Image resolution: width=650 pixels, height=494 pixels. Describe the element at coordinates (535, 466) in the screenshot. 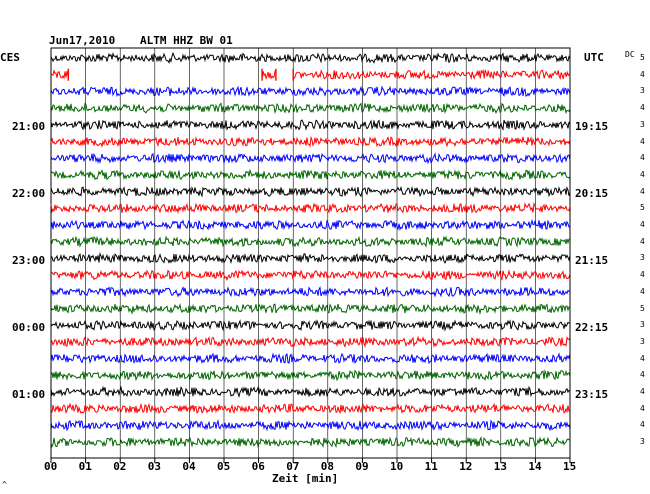

I see `x-tick-label: 14` at that location.